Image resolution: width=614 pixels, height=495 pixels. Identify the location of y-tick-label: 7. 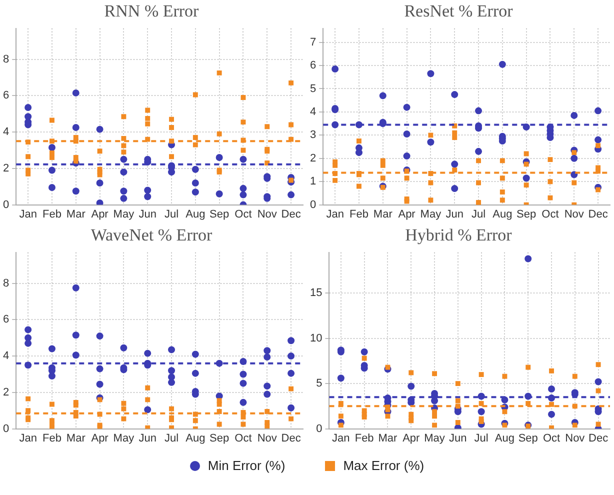
(313, 42).